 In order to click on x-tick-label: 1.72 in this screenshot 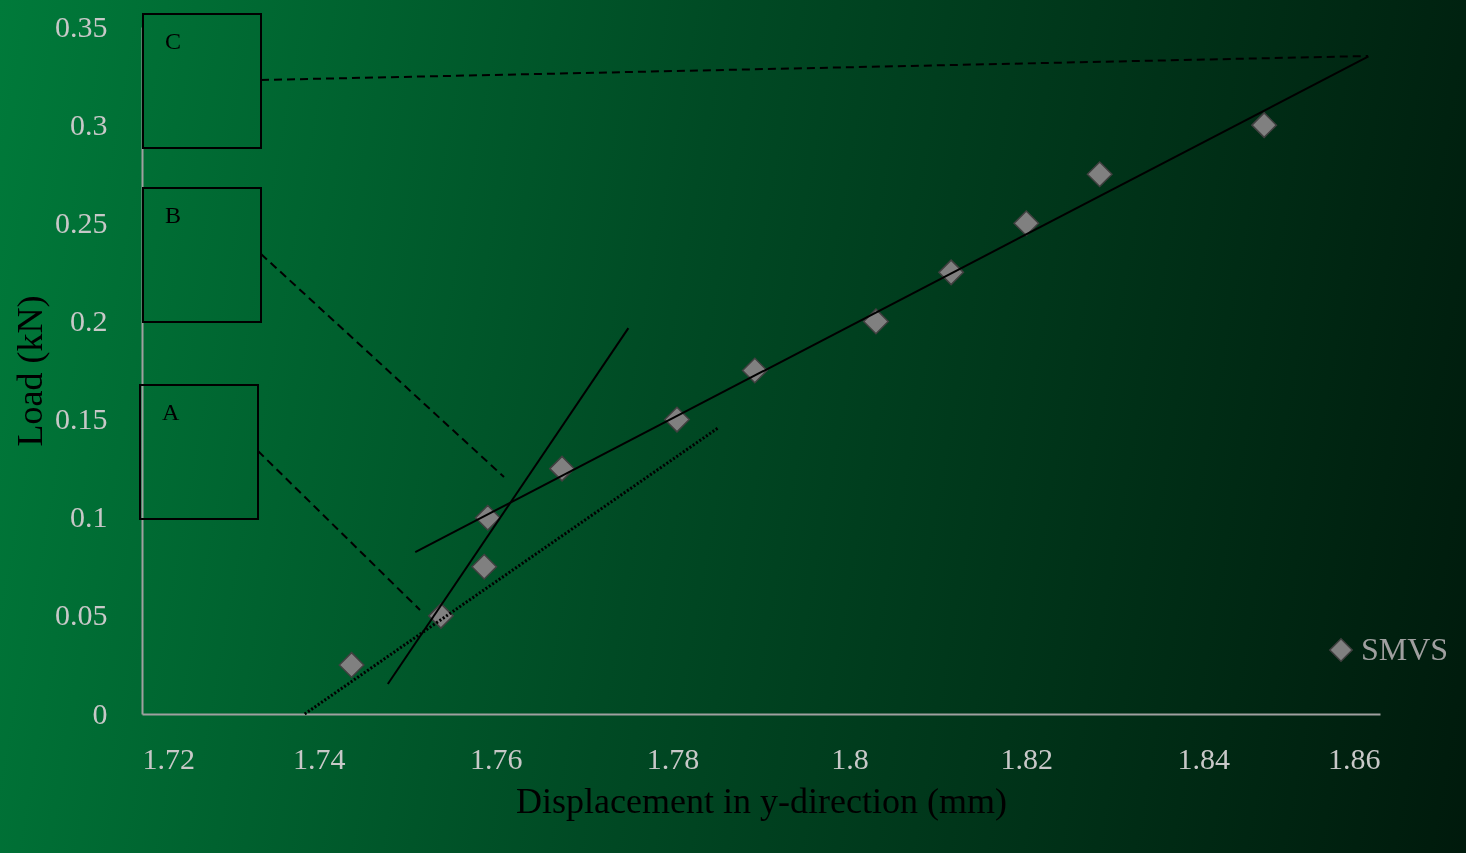, I will do `click(168, 758)`.